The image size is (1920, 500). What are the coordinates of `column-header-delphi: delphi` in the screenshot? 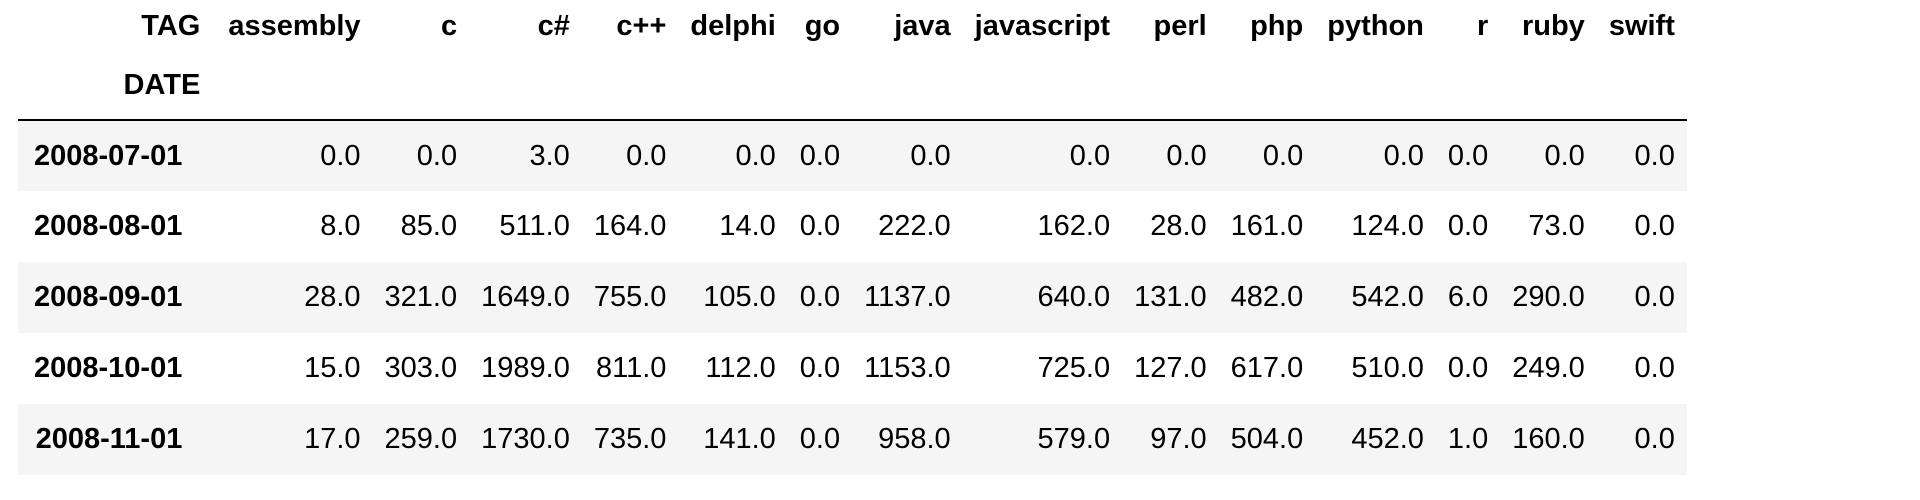 It's located at (733, 25).